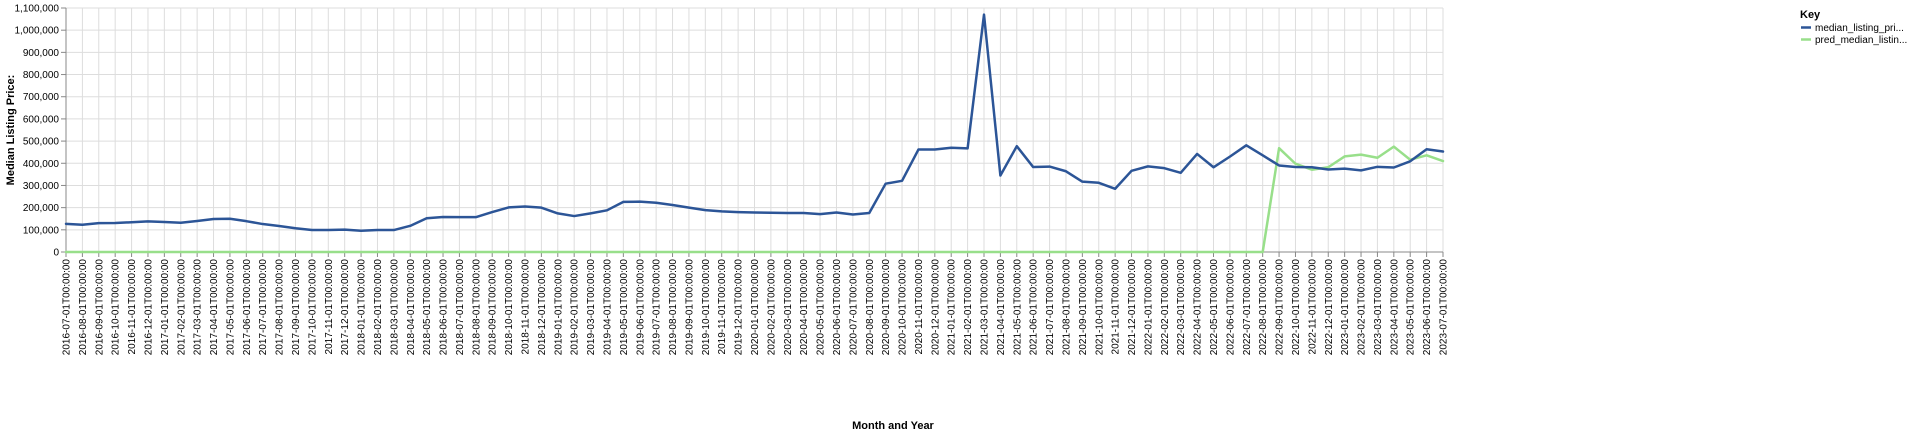 The image size is (1928, 439). Describe the element at coordinates (1099, 307) in the screenshot. I see `x-tick-label: 2021-10-01T00:00:00` at that location.